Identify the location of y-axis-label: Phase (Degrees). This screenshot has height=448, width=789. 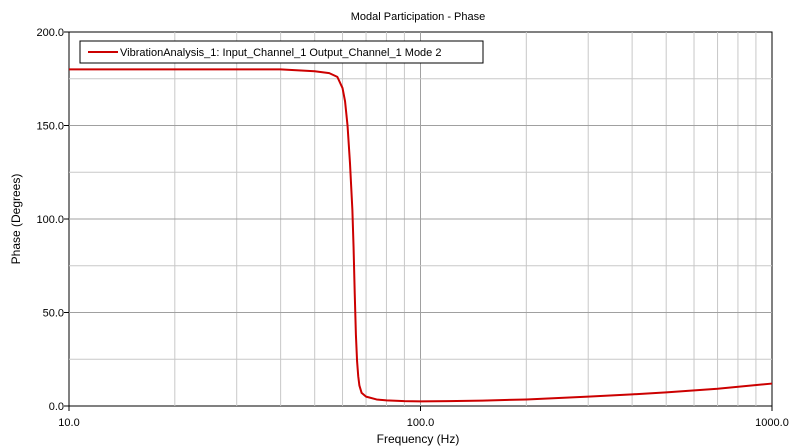
(16, 219).